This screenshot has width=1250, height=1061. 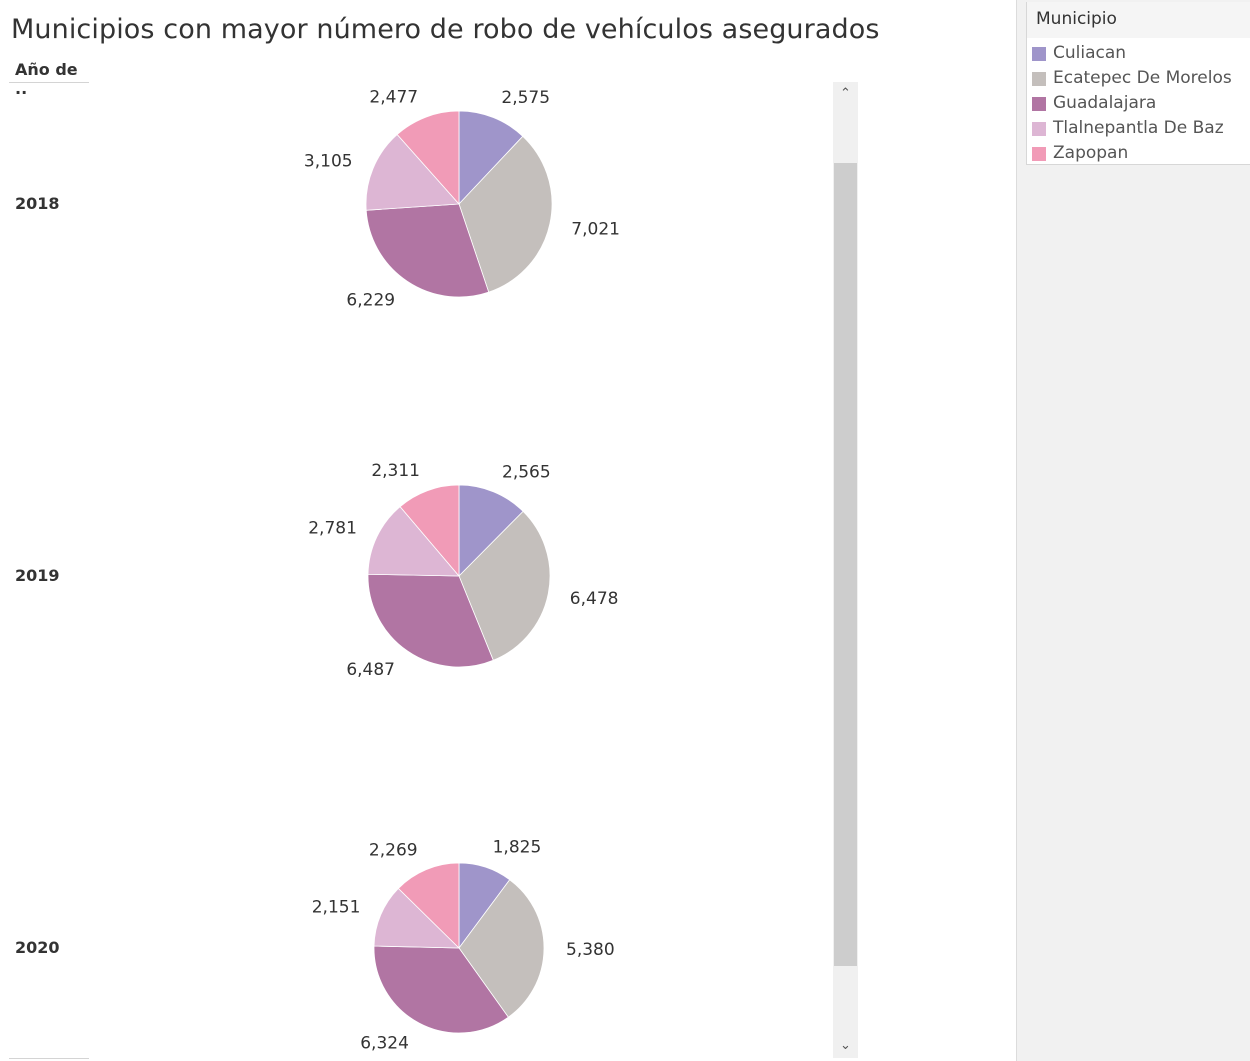 What do you see at coordinates (504, 585) in the screenshot?
I see `pie-slice-2019-ecatepec-de-morelos` at bounding box center [504, 585].